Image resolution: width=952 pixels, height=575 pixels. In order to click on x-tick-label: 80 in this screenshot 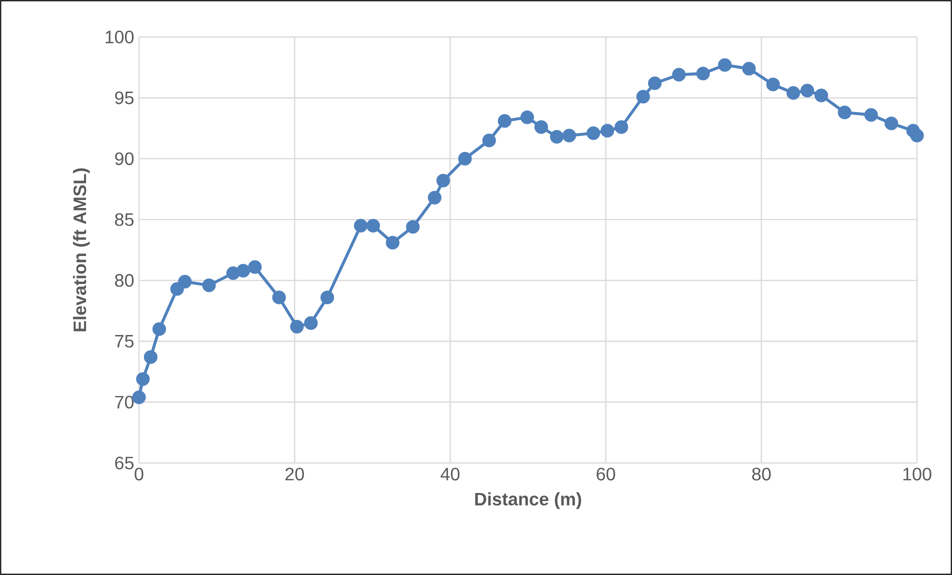, I will do `click(761, 474)`.